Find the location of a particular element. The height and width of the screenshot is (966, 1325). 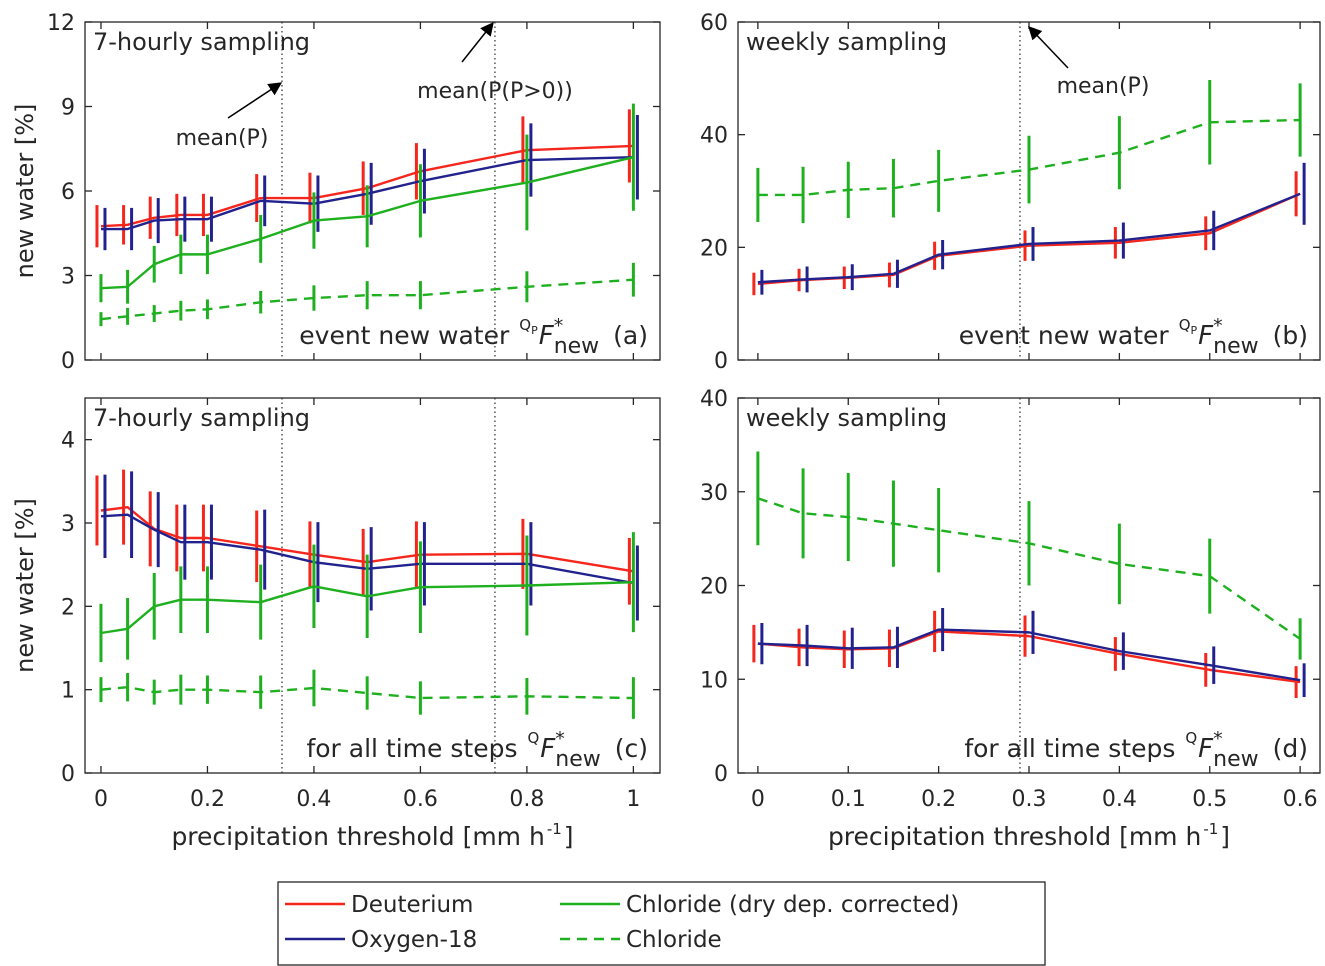

annotation: mean(P(P>0)) is located at coordinates (495, 91).